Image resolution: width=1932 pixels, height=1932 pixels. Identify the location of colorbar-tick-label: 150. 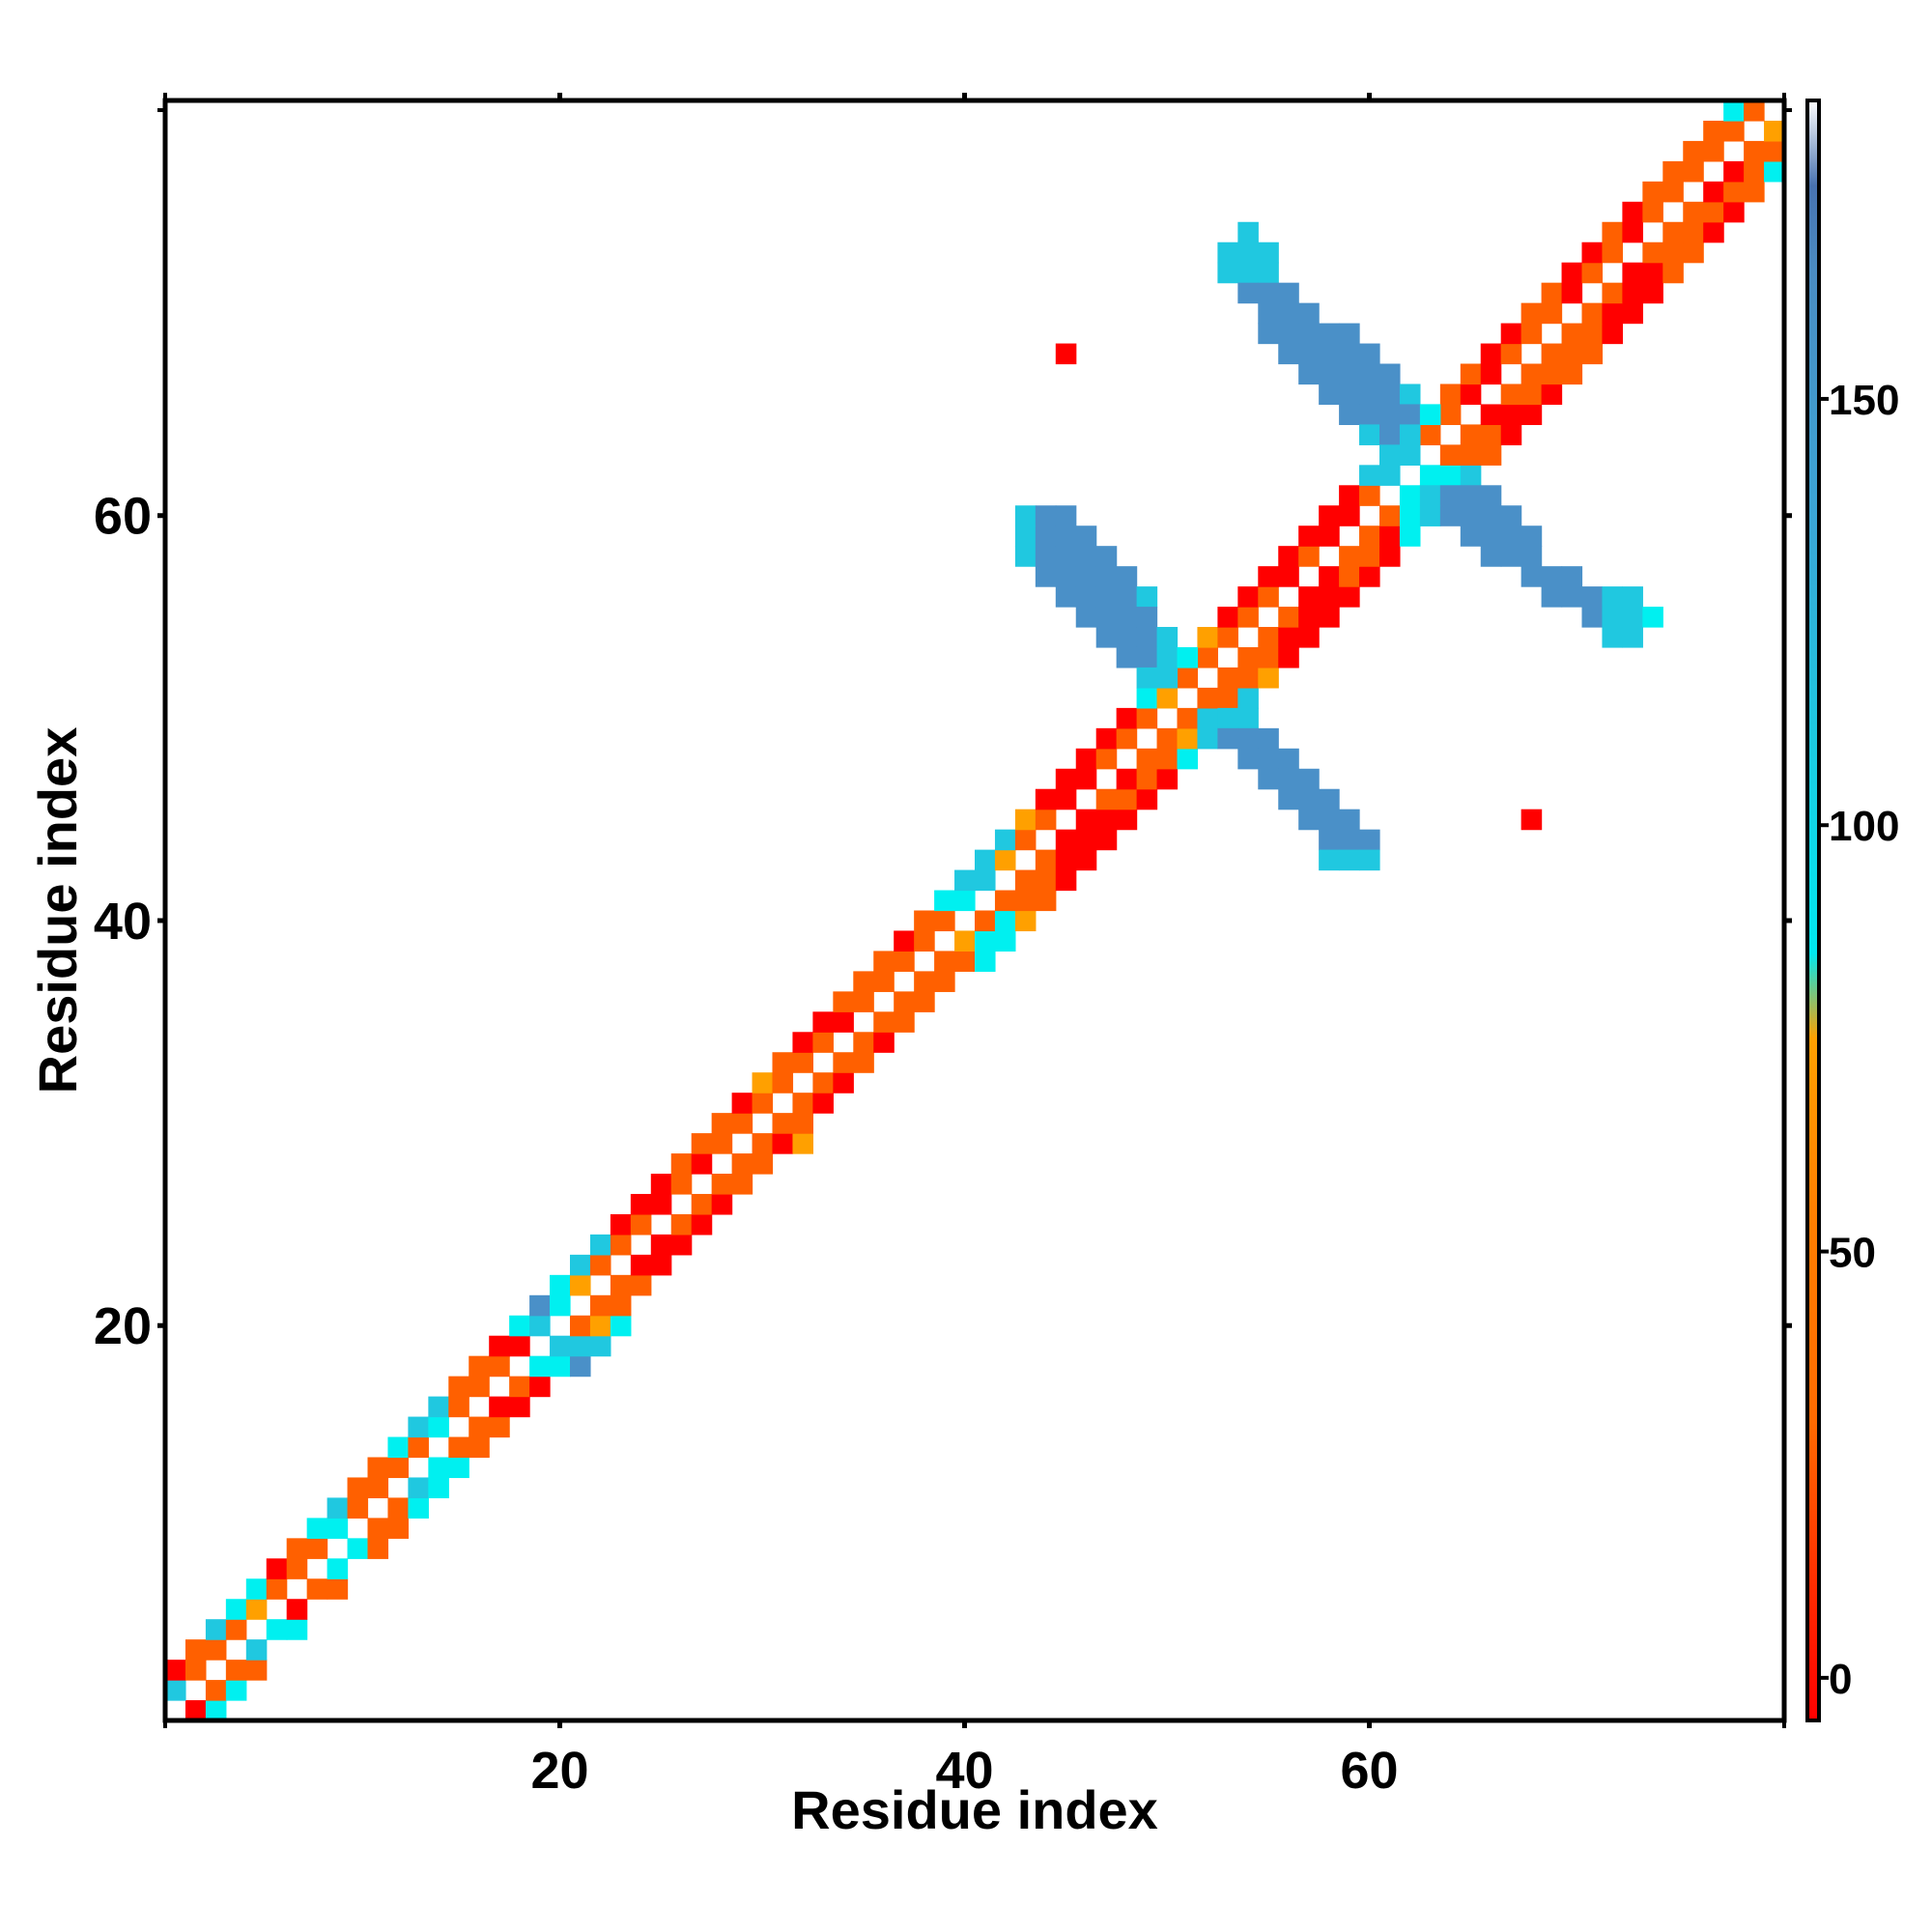
(1864, 400).